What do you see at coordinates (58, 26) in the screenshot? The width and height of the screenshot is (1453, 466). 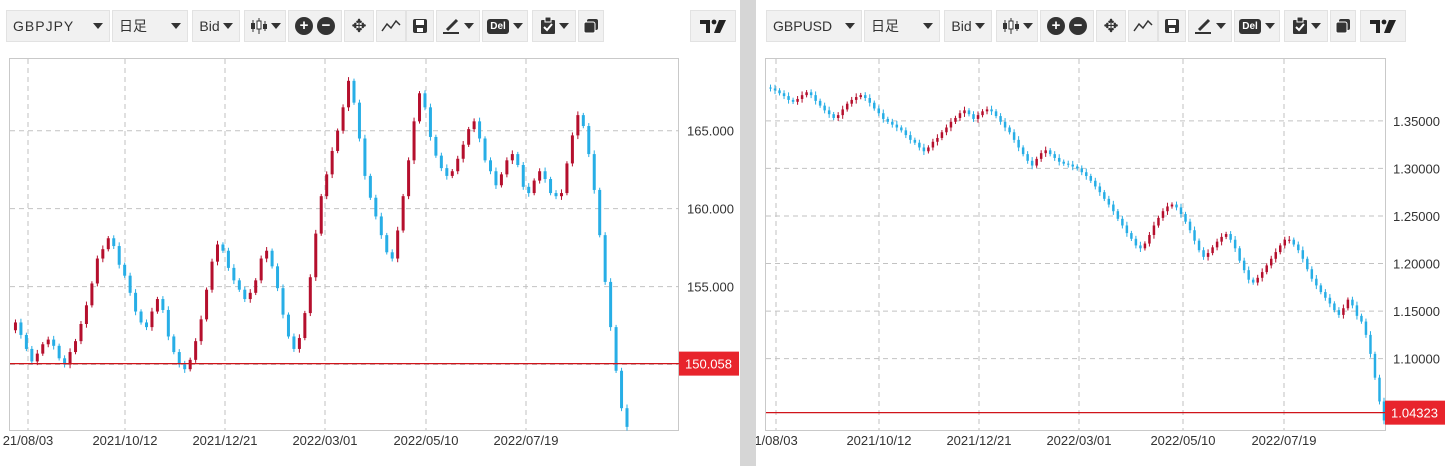 I see `symbol-select: GBPJPY` at bounding box center [58, 26].